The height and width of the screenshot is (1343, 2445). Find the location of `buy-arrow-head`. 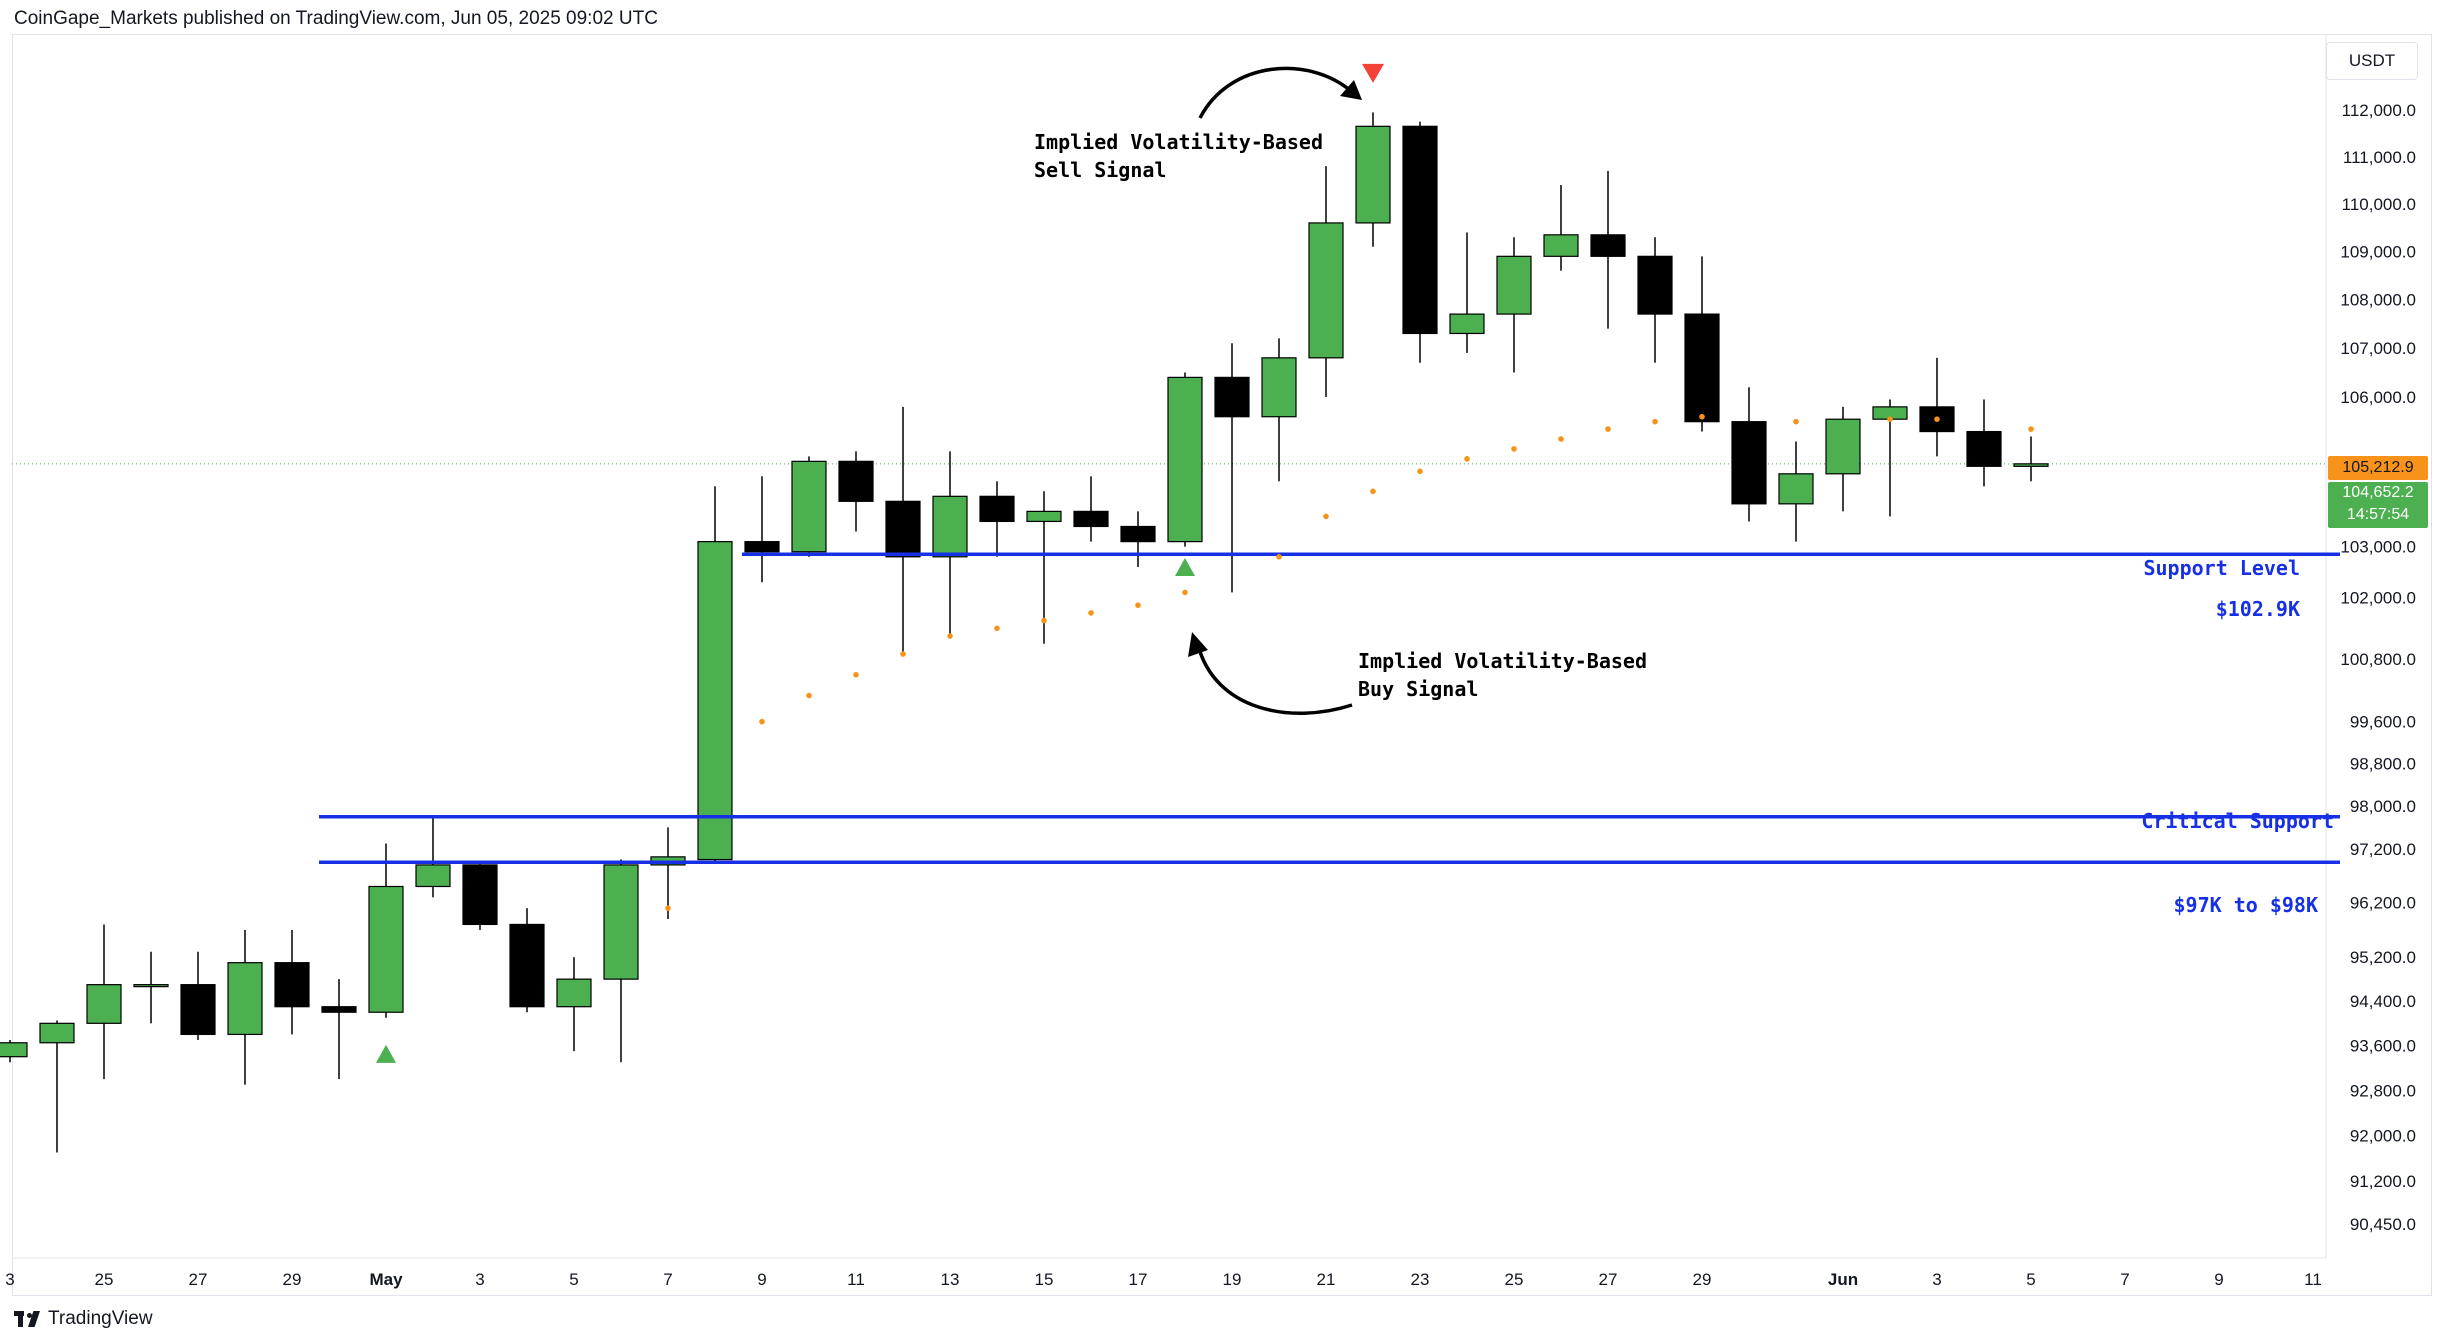

buy-arrow-head is located at coordinates (1198, 644).